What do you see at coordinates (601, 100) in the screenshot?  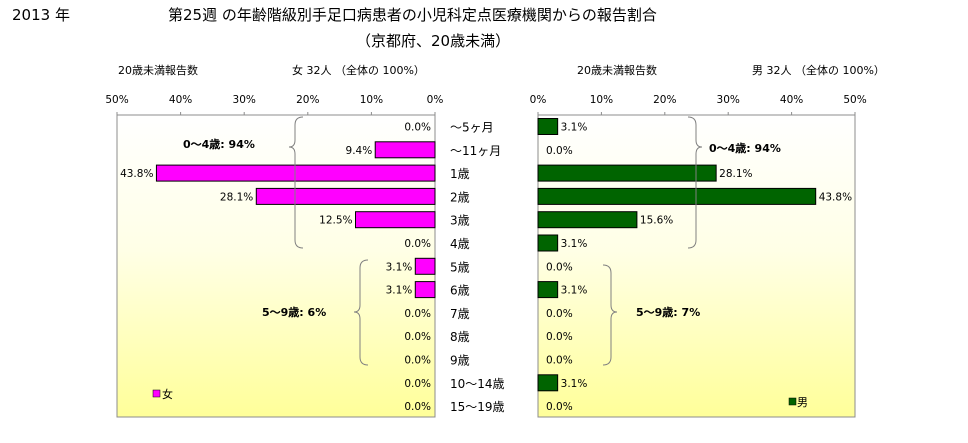 I see `male-x-tick-label: 10%` at bounding box center [601, 100].